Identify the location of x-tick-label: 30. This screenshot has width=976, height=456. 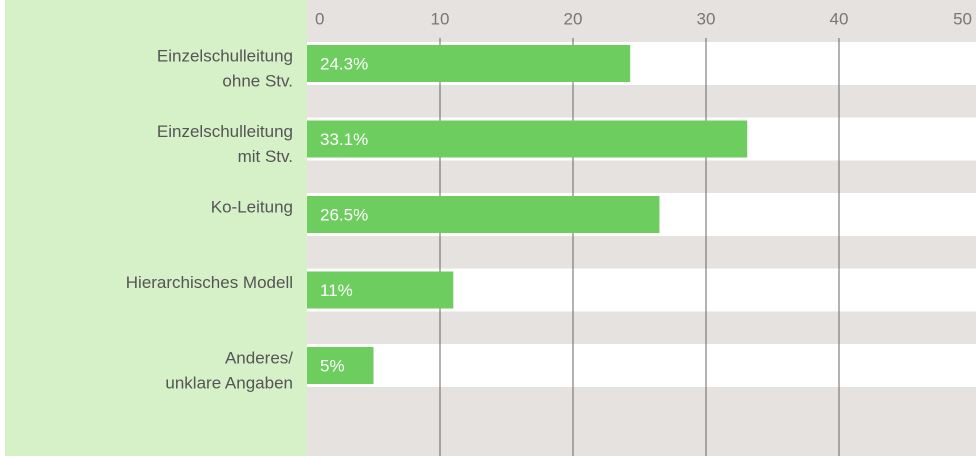
(706, 18).